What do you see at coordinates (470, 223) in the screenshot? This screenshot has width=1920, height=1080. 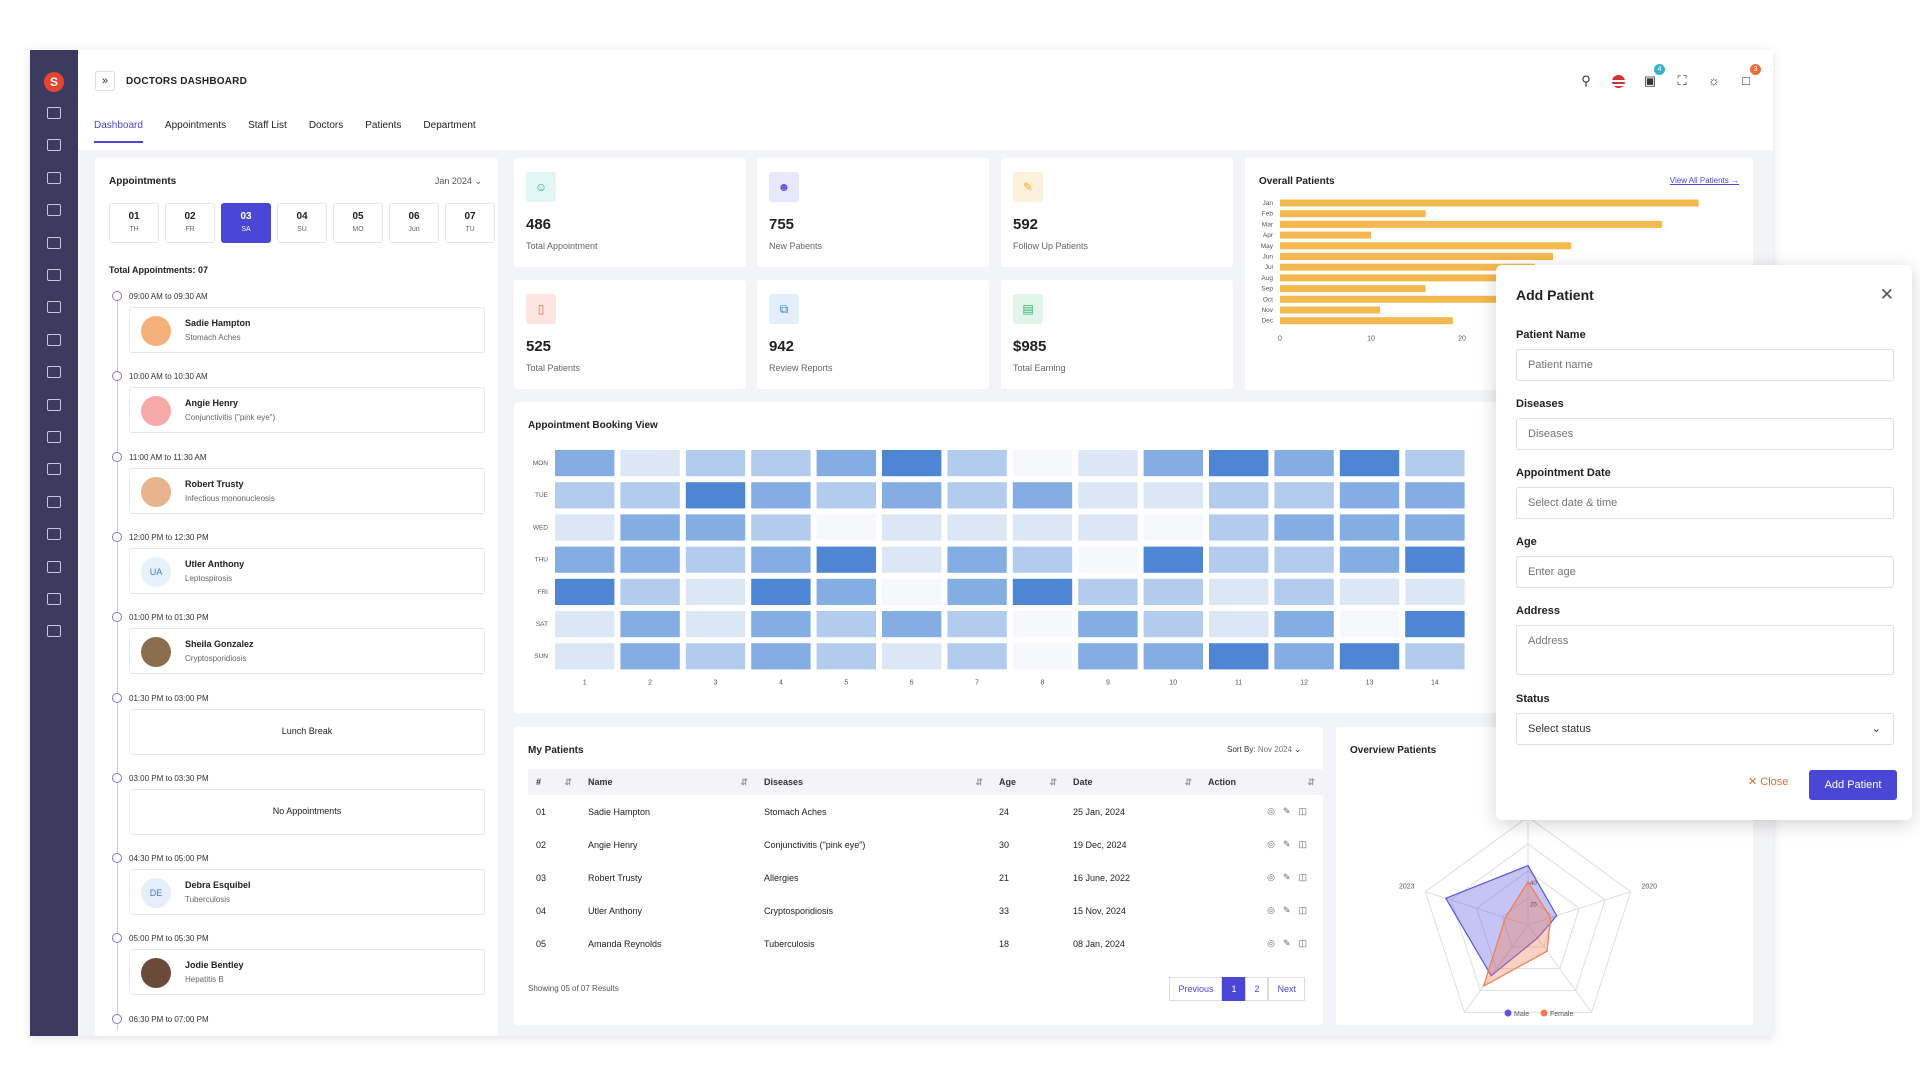 I see `day-07: 07 TU` at bounding box center [470, 223].